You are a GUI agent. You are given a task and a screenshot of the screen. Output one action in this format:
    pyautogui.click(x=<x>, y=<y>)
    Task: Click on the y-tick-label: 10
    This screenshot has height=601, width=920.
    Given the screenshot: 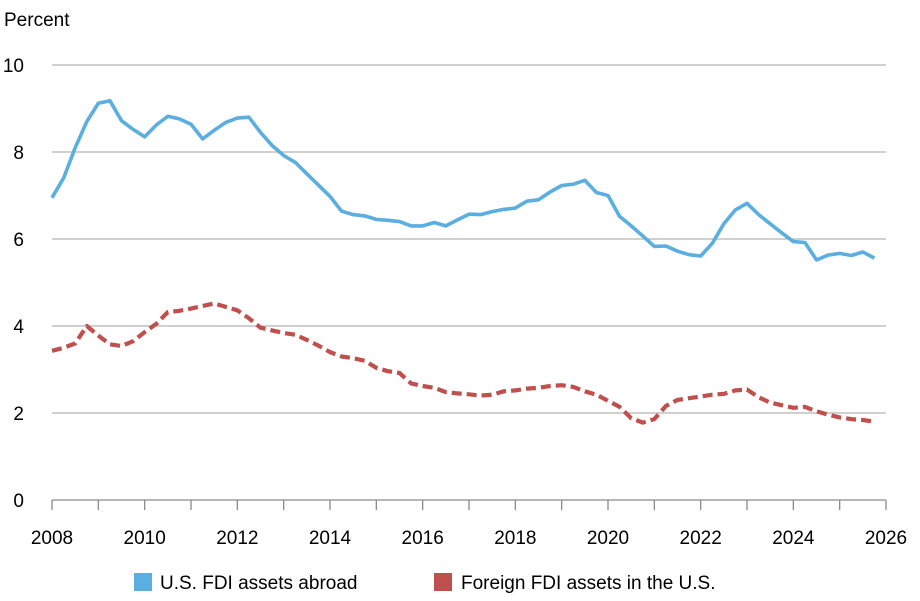 What is the action you would take?
    pyautogui.click(x=13, y=66)
    